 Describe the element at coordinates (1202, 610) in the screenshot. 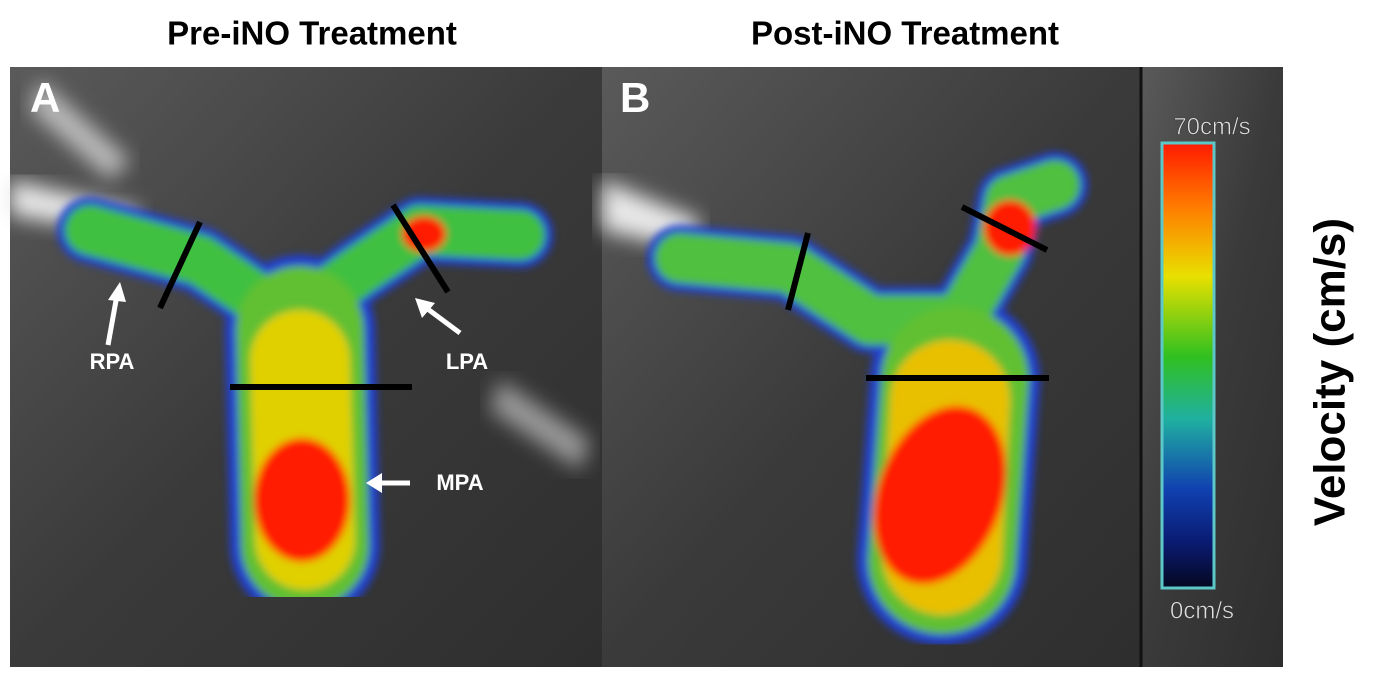

I see `colorbar-min: 0cm/s` at that location.